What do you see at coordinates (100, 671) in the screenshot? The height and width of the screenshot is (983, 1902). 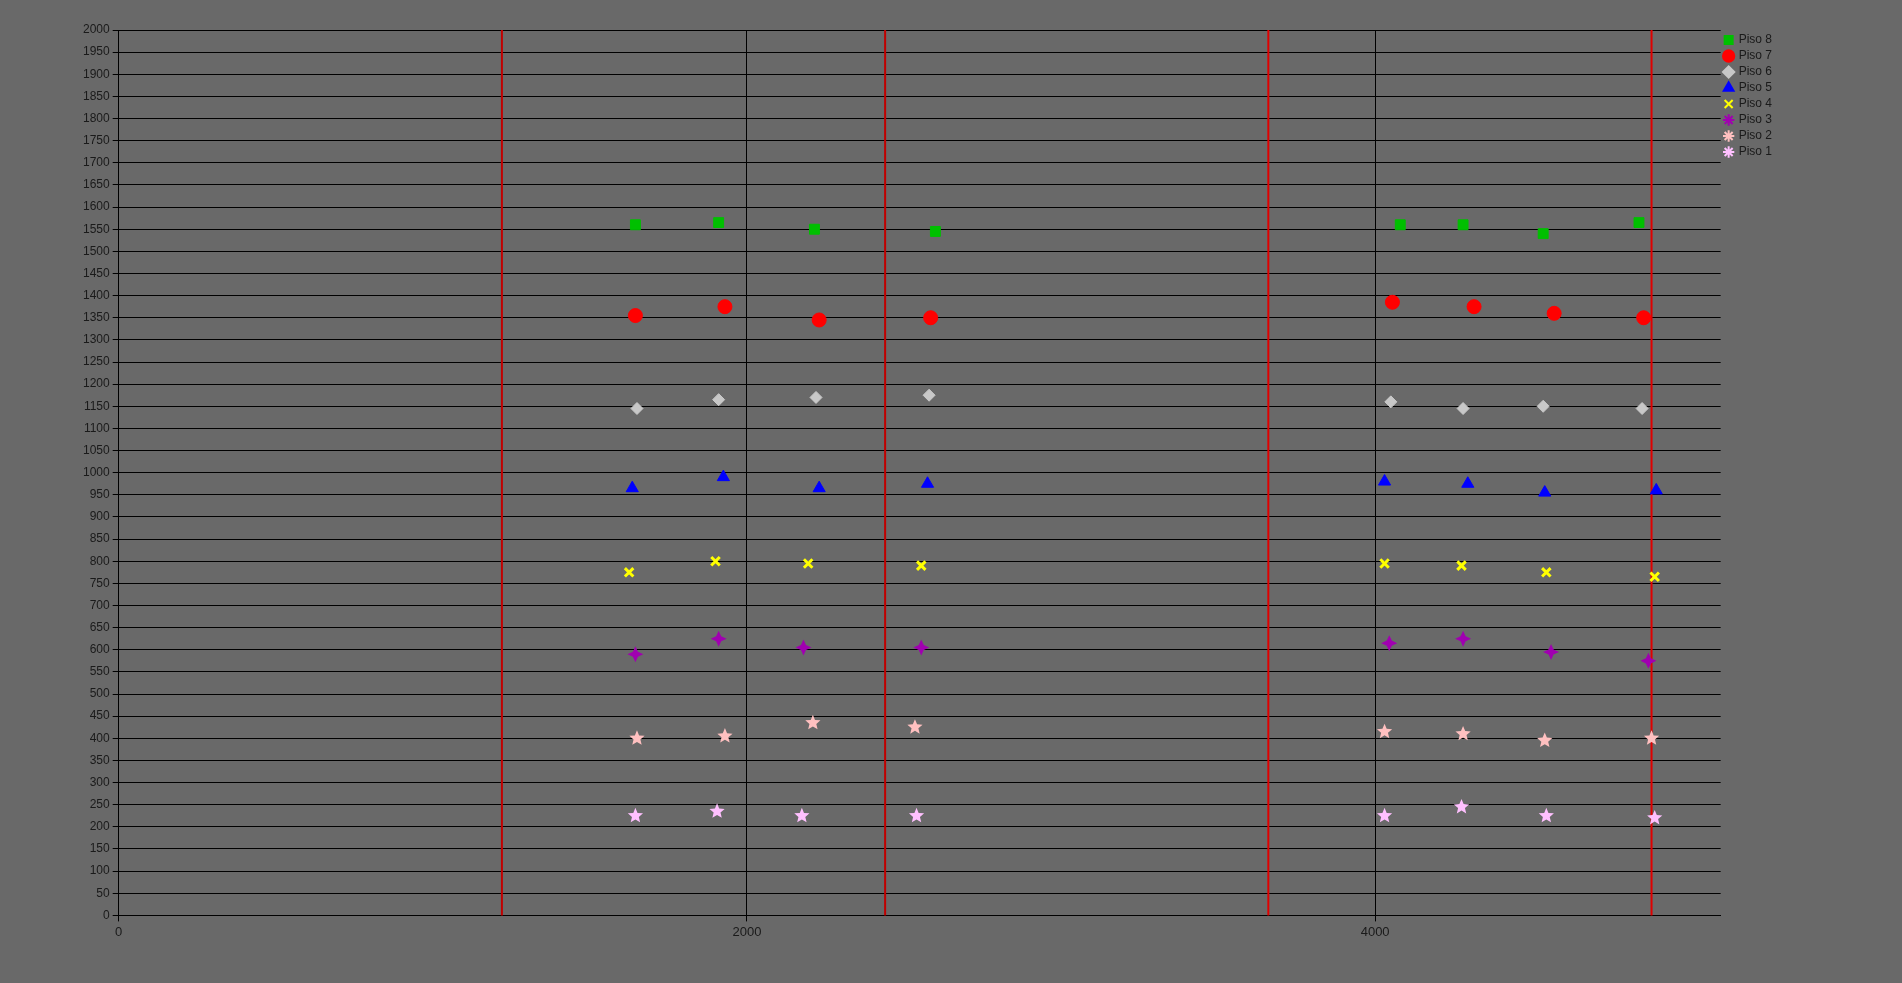 I see `y-tick-label: 550` at bounding box center [100, 671].